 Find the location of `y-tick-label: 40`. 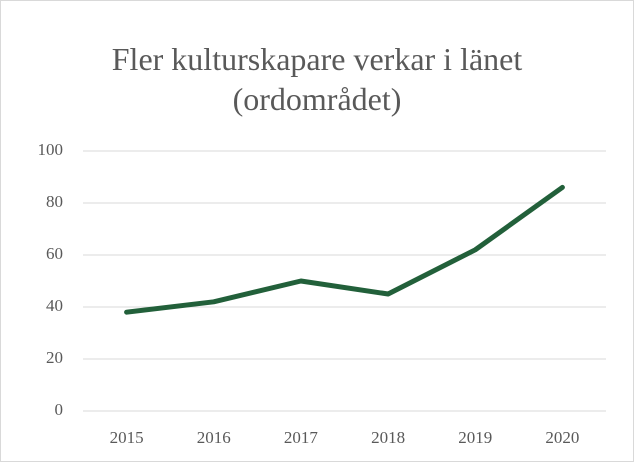

y-tick-label: 40 is located at coordinates (54, 305).